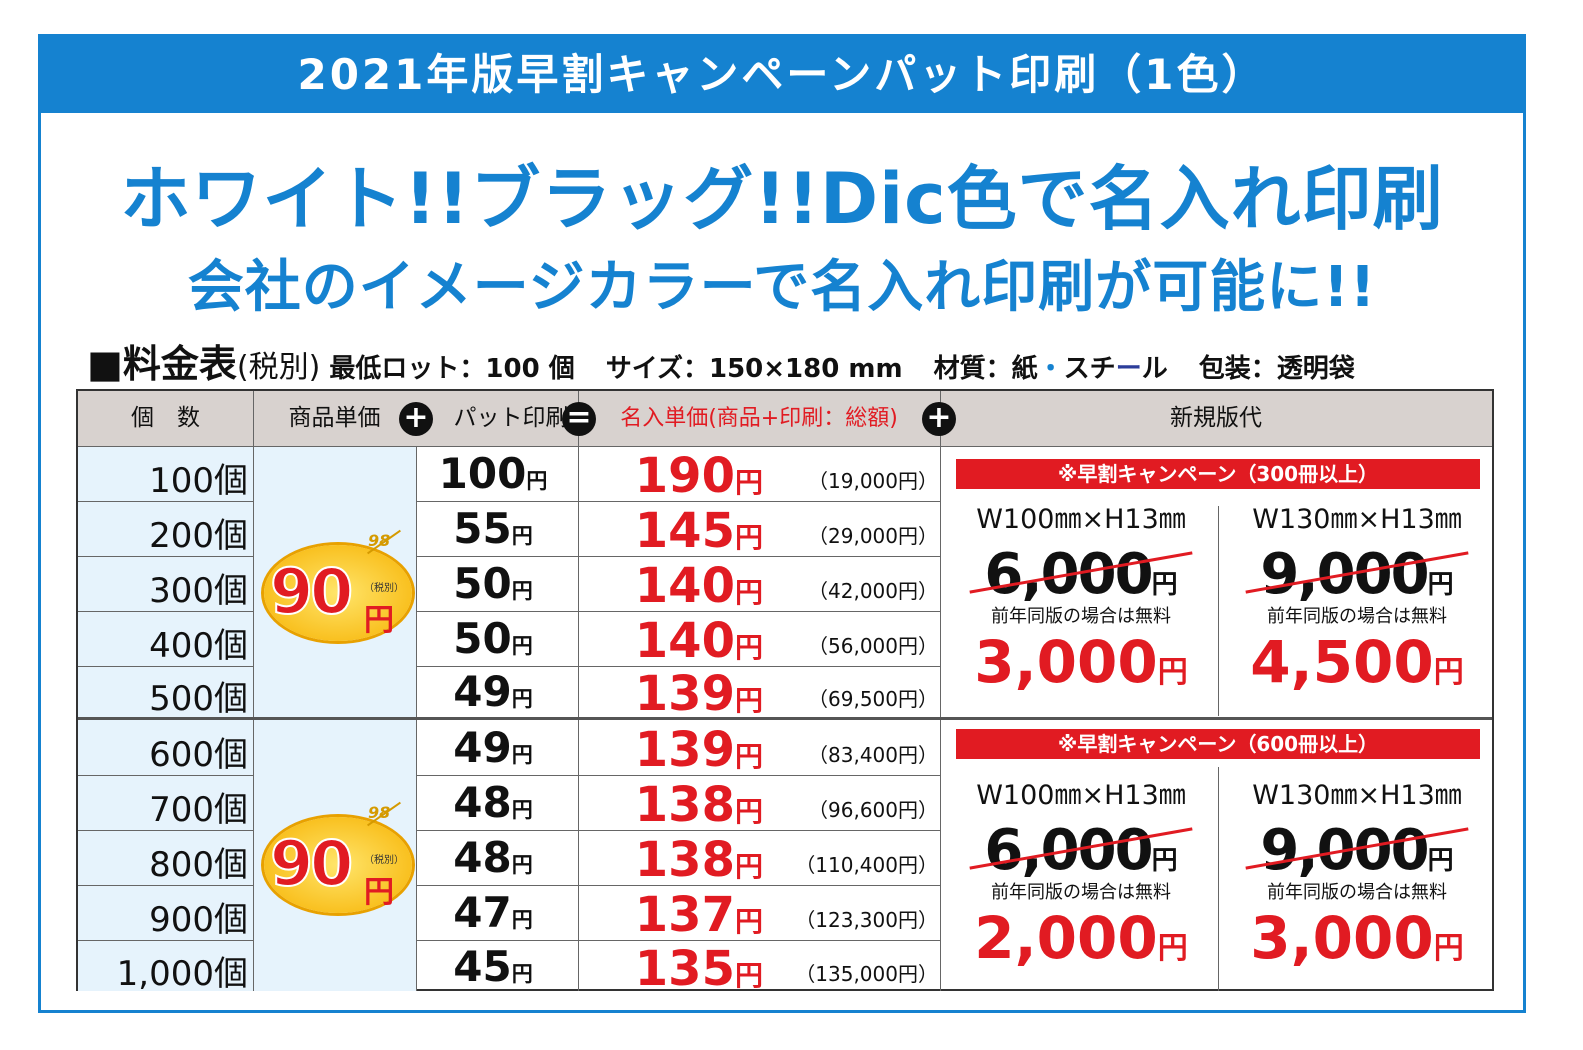  I want to click on unit-price-cell: 145円, so click(698, 531).